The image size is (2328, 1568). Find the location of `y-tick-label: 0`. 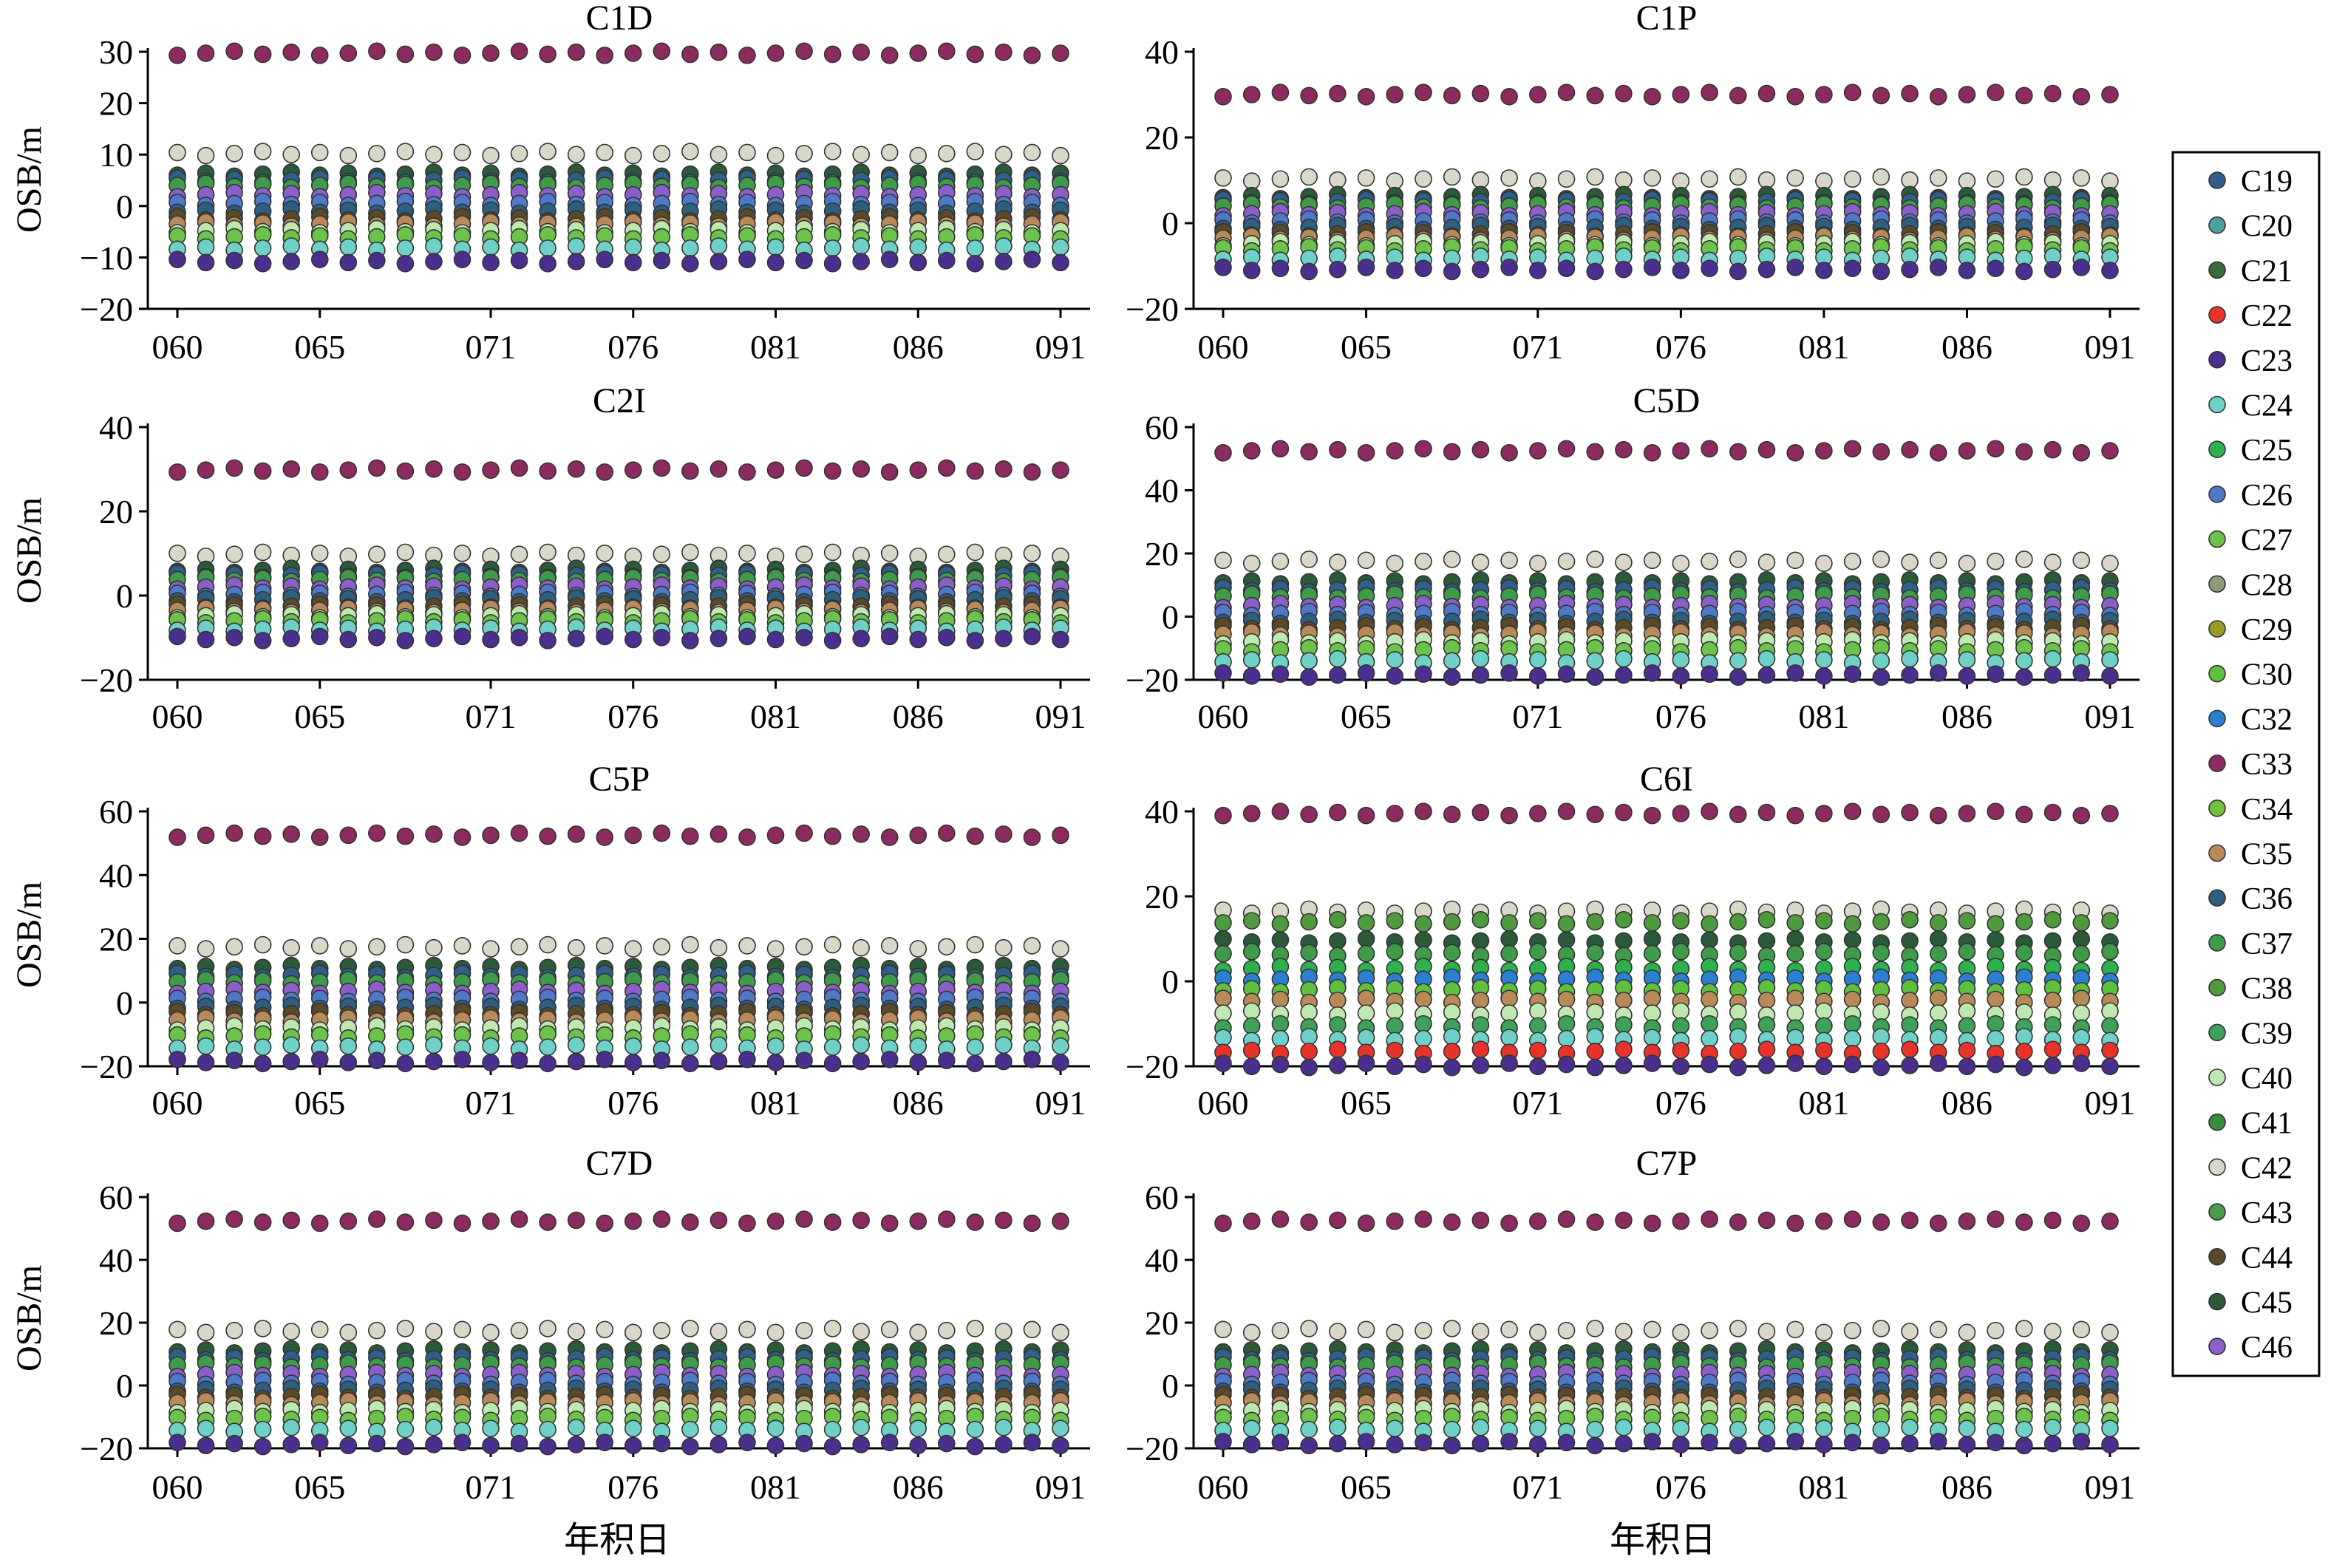

y-tick-label: 0 is located at coordinates (124, 1386).